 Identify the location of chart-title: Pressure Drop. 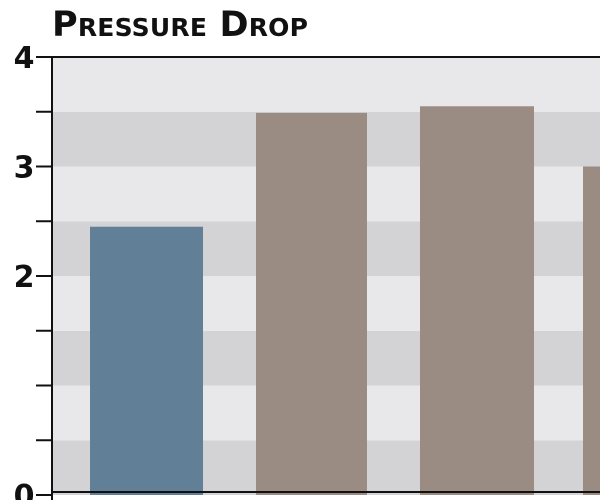
(180, 25).